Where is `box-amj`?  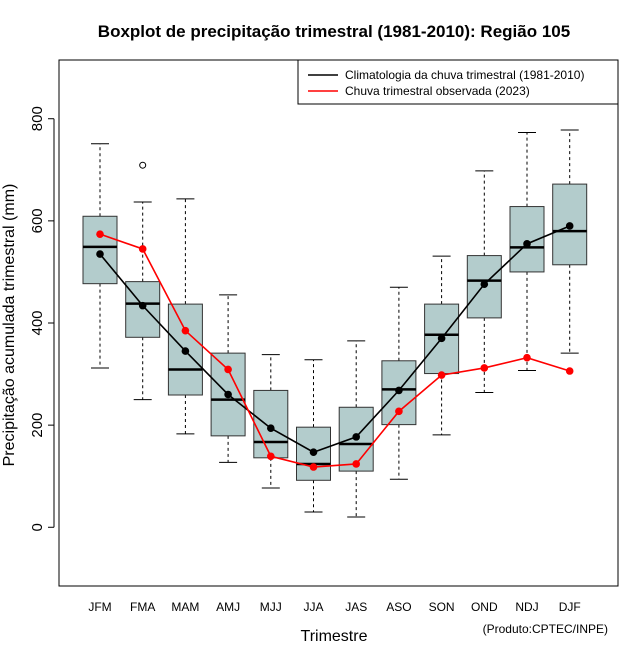
box-amj is located at coordinates (228, 378).